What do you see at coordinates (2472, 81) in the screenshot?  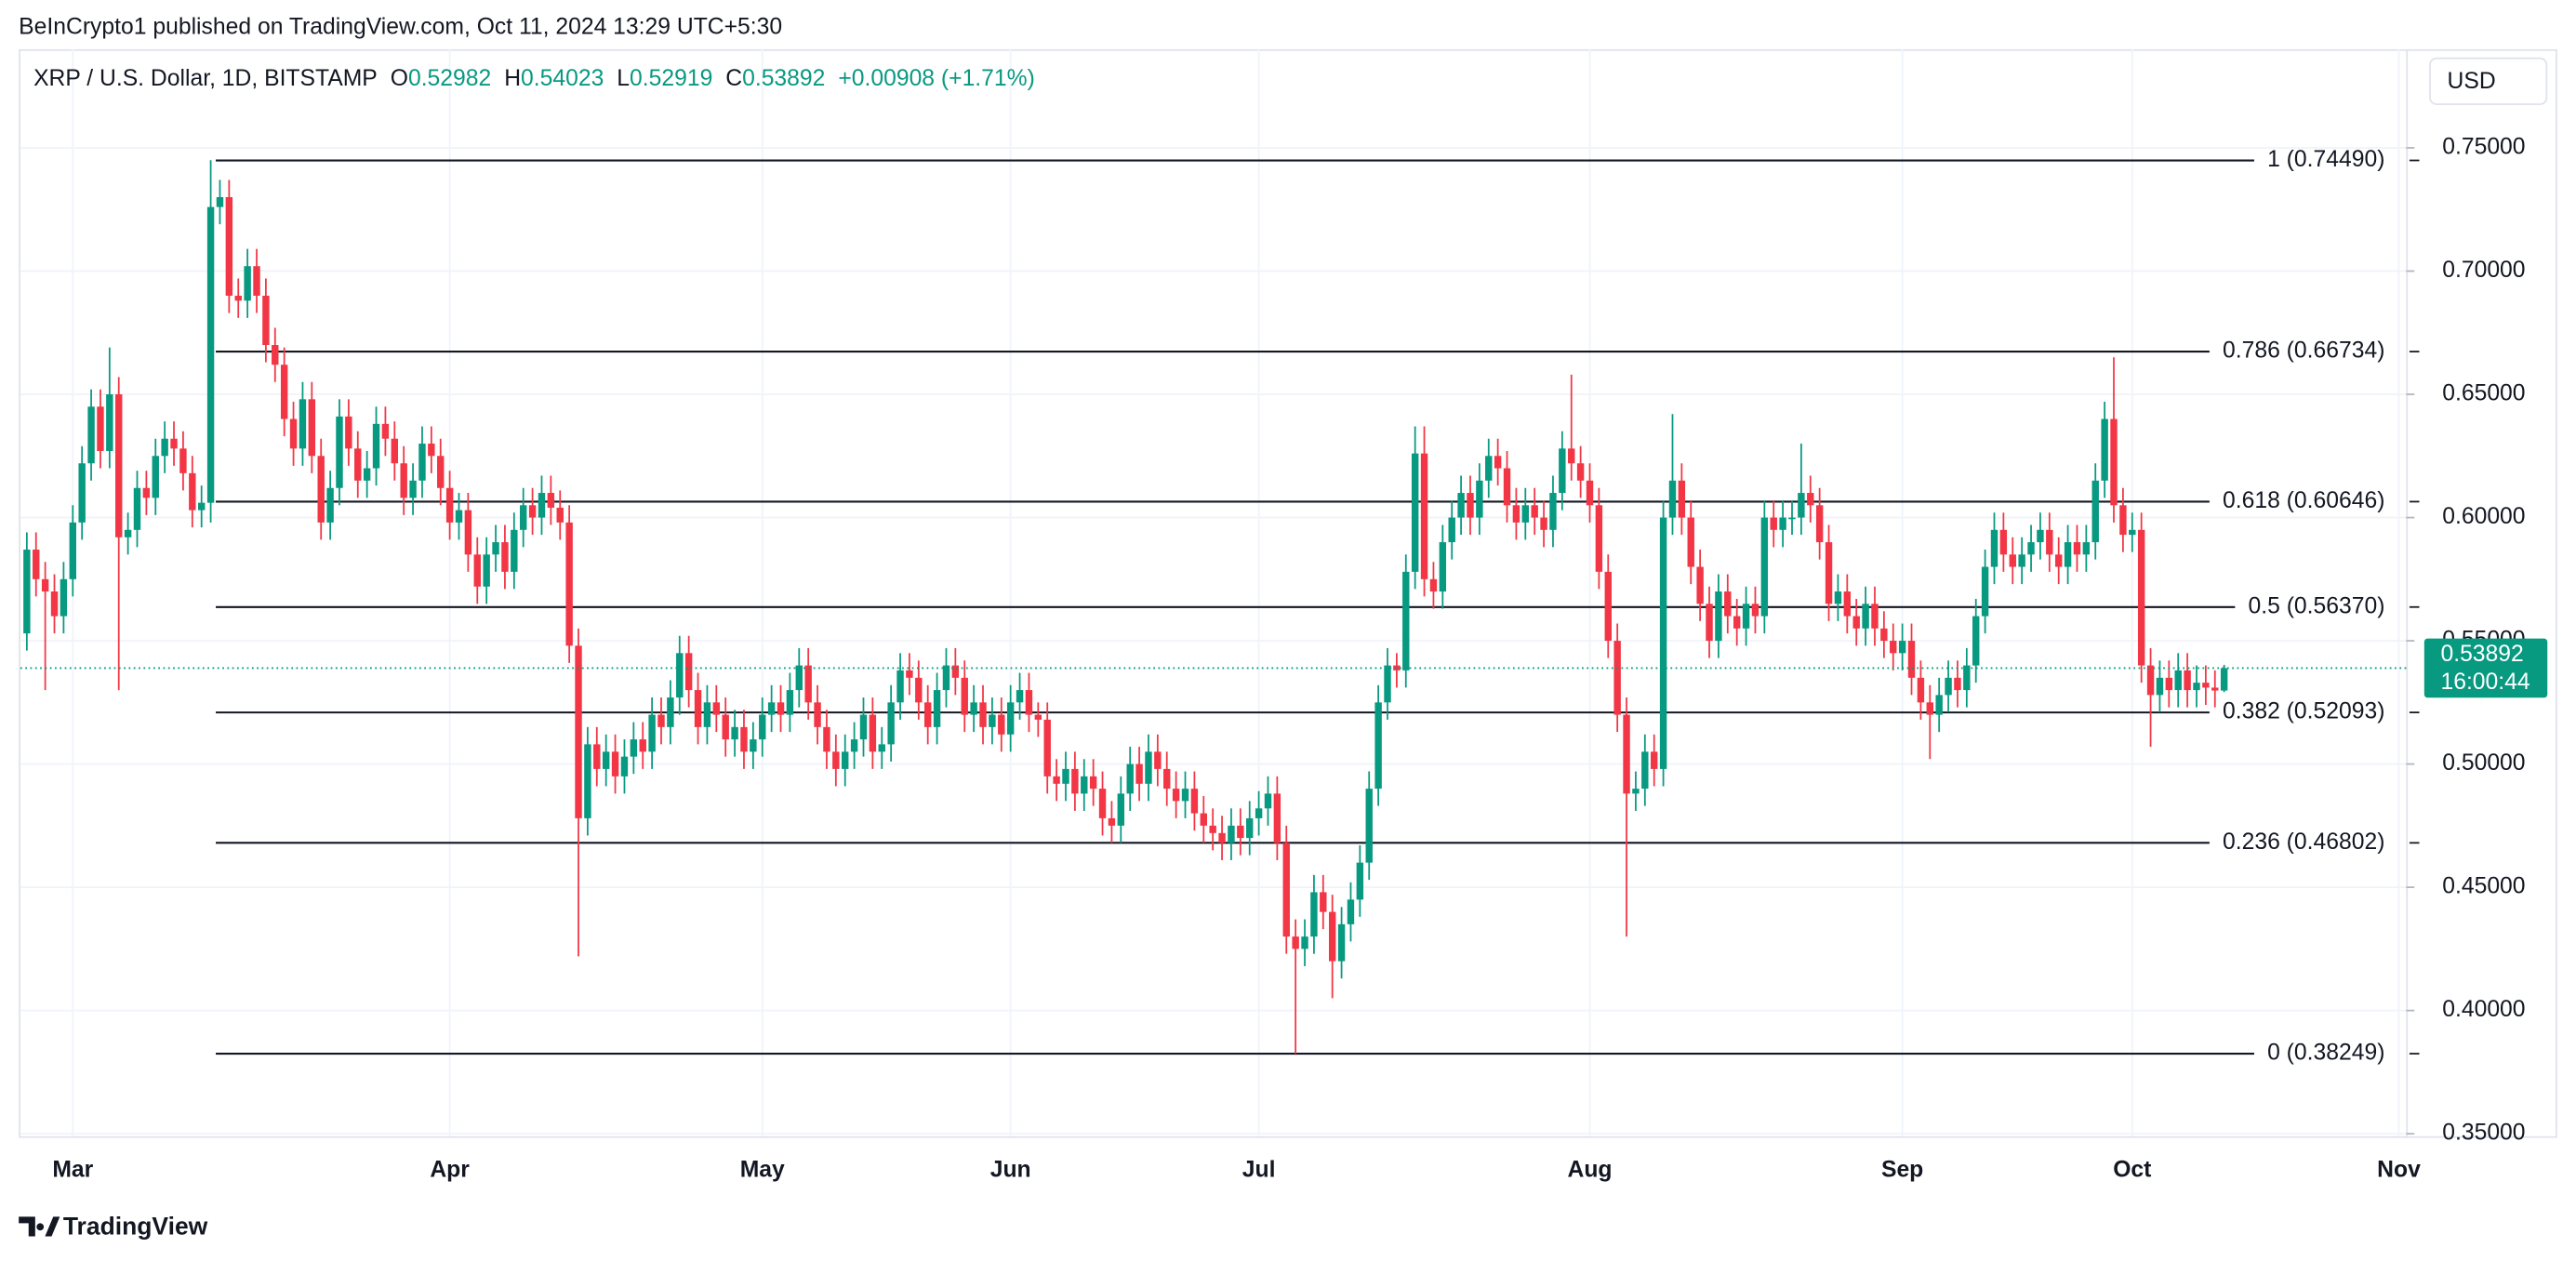 I see `currency-label: USD` at bounding box center [2472, 81].